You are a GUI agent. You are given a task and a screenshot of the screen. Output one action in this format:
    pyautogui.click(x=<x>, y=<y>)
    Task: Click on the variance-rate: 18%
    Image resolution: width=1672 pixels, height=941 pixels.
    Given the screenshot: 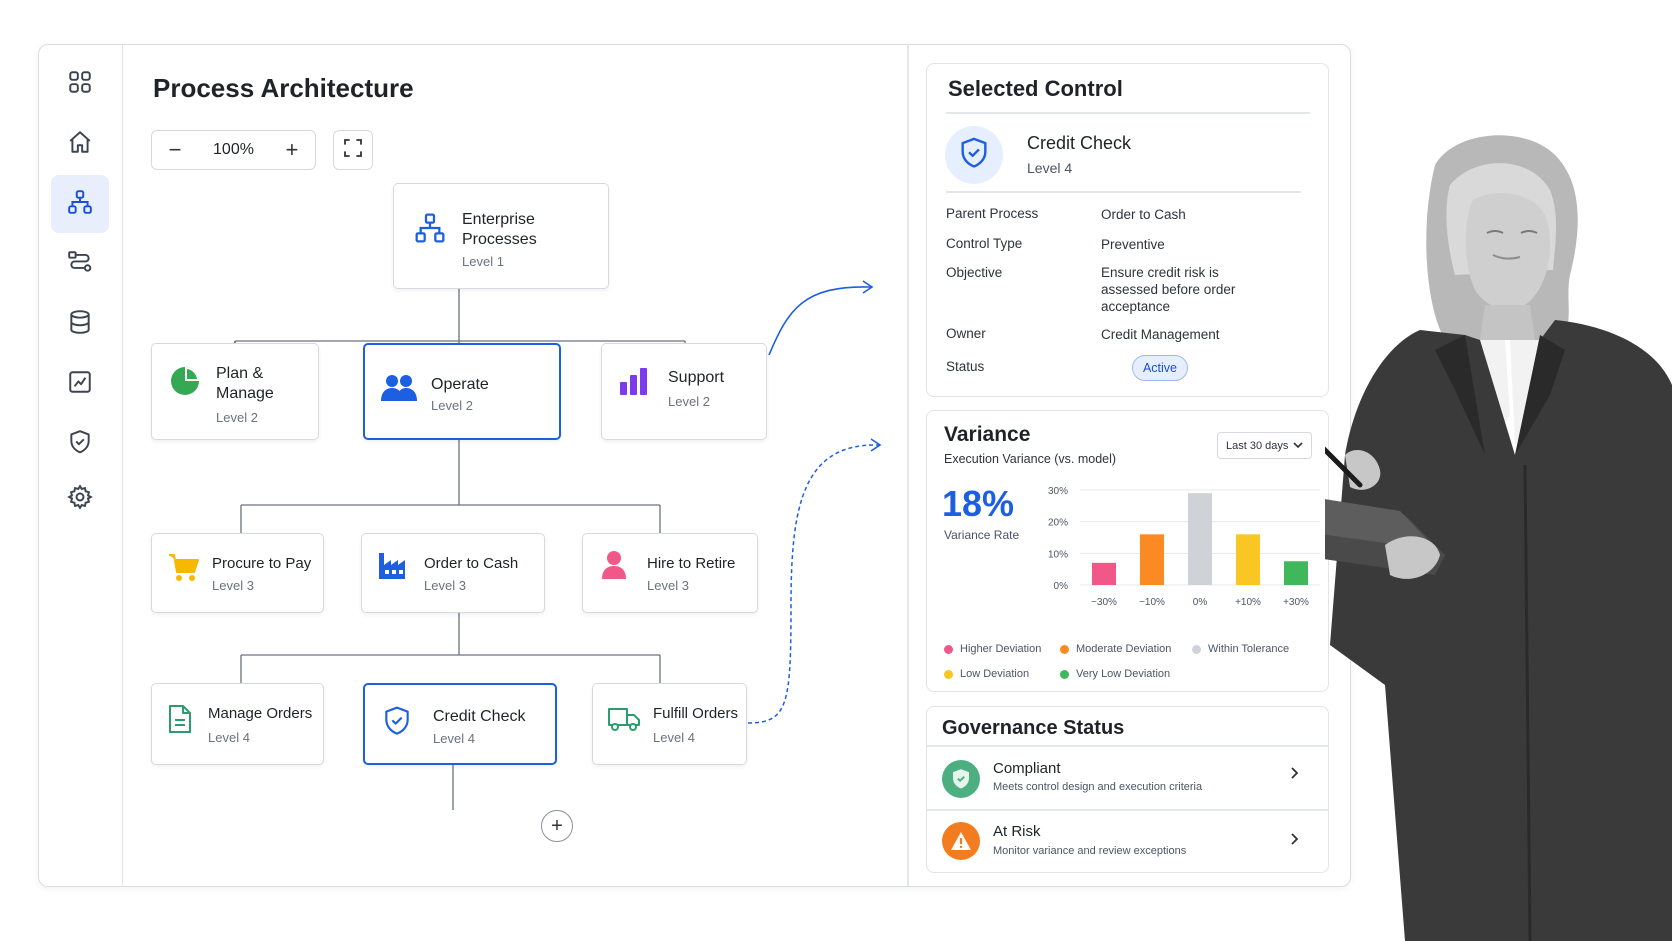 What is the action you would take?
    pyautogui.click(x=978, y=503)
    